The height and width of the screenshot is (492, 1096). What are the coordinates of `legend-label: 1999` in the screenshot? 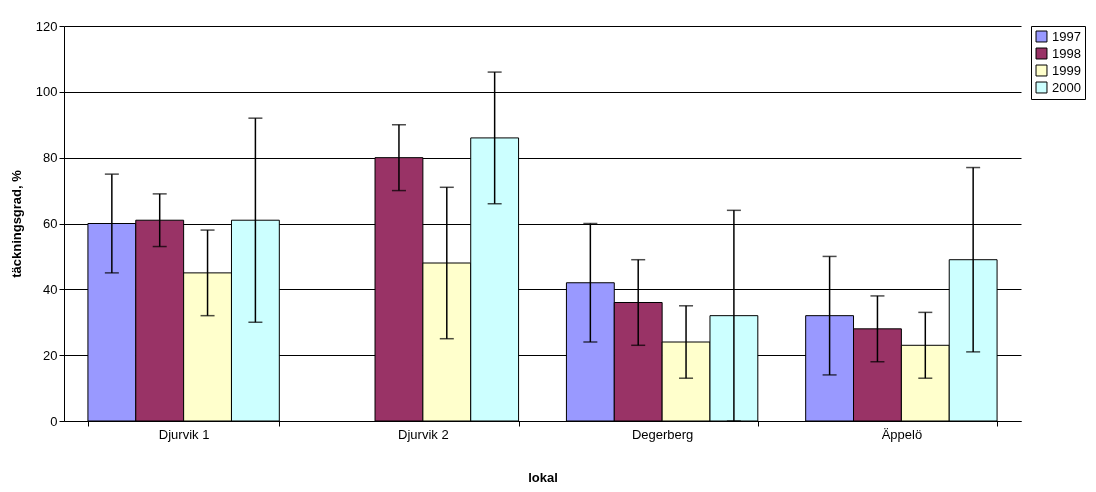 It's located at (1066, 70).